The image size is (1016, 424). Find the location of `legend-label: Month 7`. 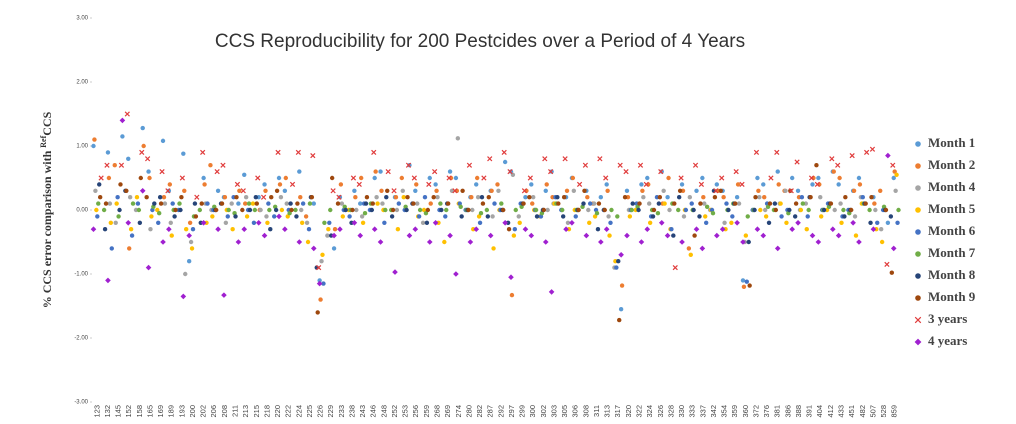

legend-label: Month 7 is located at coordinates (952, 252).